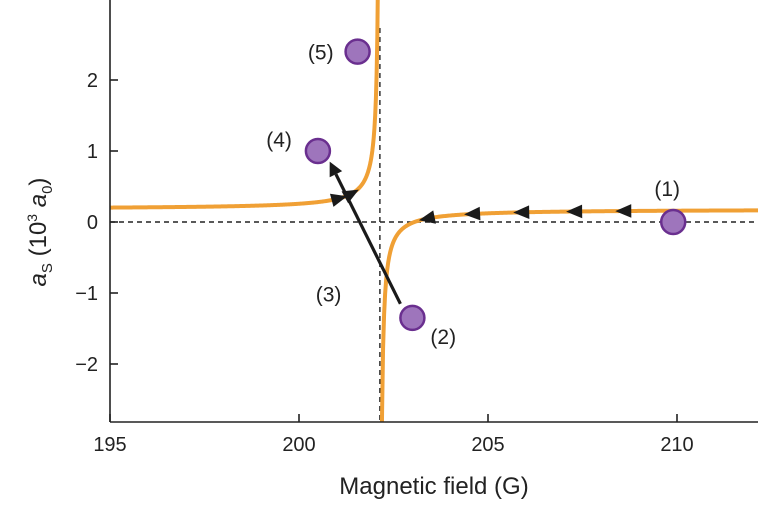 The image size is (758, 507). I want to click on data-point-label-3: (3), so click(329, 295).